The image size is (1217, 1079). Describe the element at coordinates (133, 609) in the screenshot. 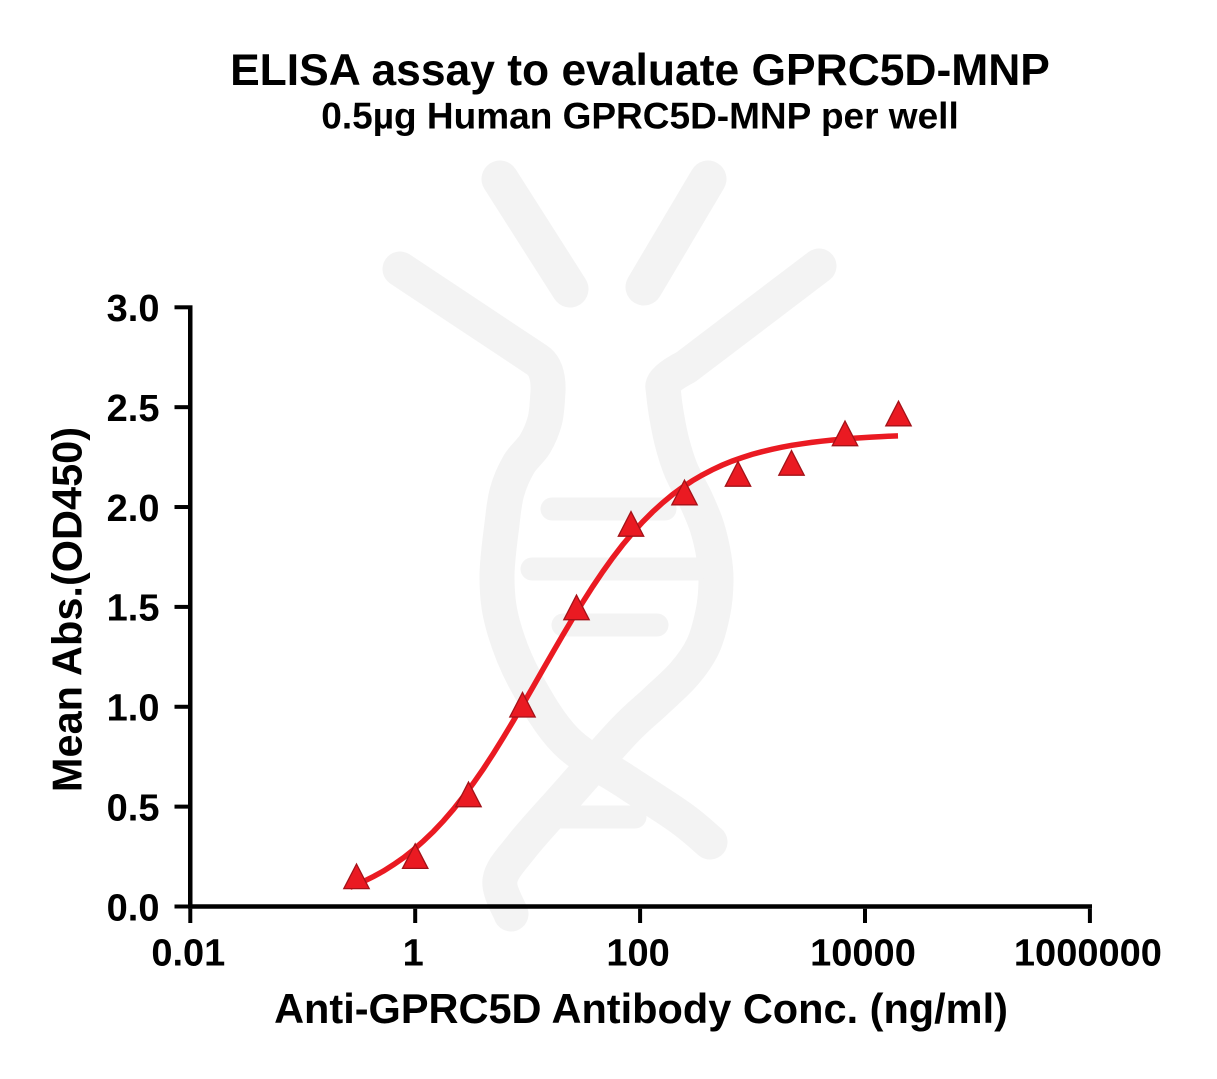

I see `svg-text: 1.5` at that location.